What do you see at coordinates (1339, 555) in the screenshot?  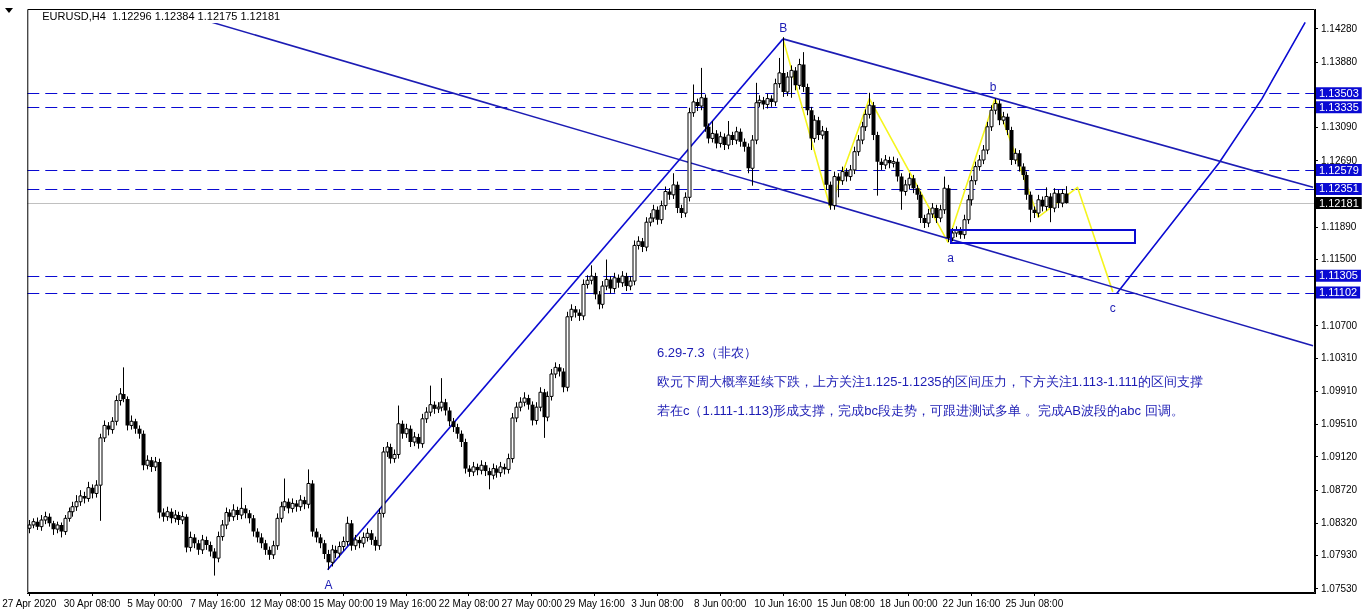 I see `y-tick-label: 1.07930` at bounding box center [1339, 555].